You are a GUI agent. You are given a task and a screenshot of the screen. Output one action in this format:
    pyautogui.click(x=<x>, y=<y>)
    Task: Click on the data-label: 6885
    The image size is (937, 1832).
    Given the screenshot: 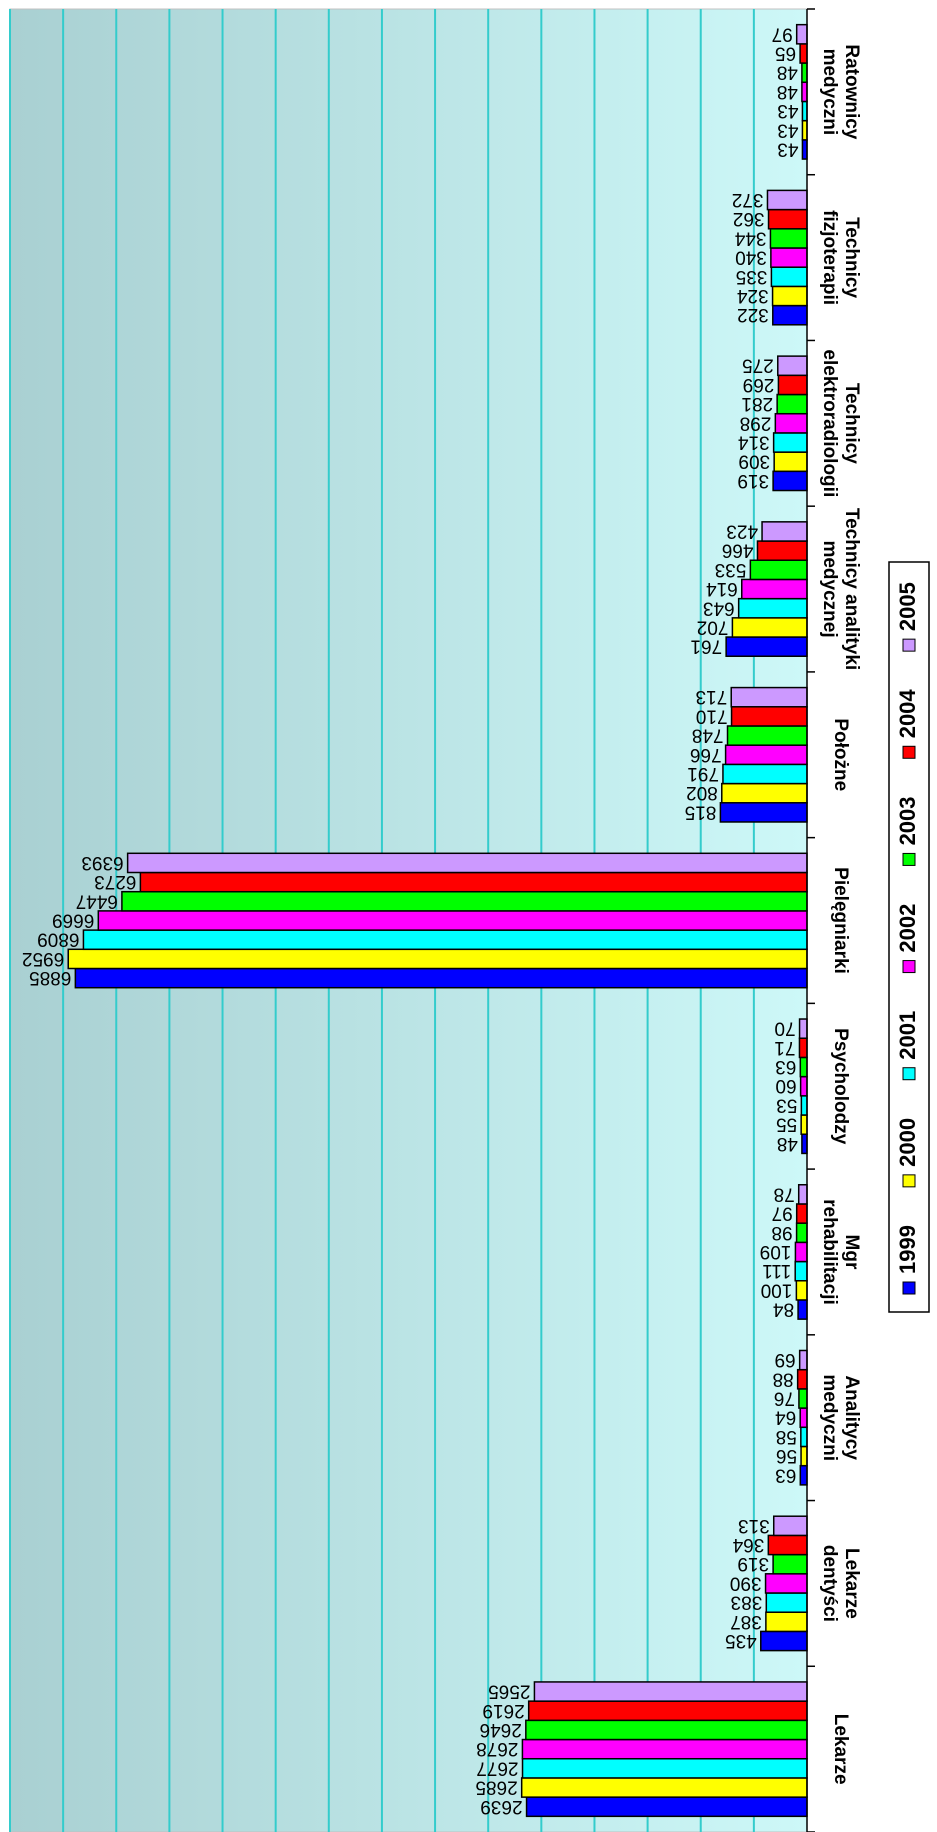 What is the action you would take?
    pyautogui.click(x=50, y=977)
    